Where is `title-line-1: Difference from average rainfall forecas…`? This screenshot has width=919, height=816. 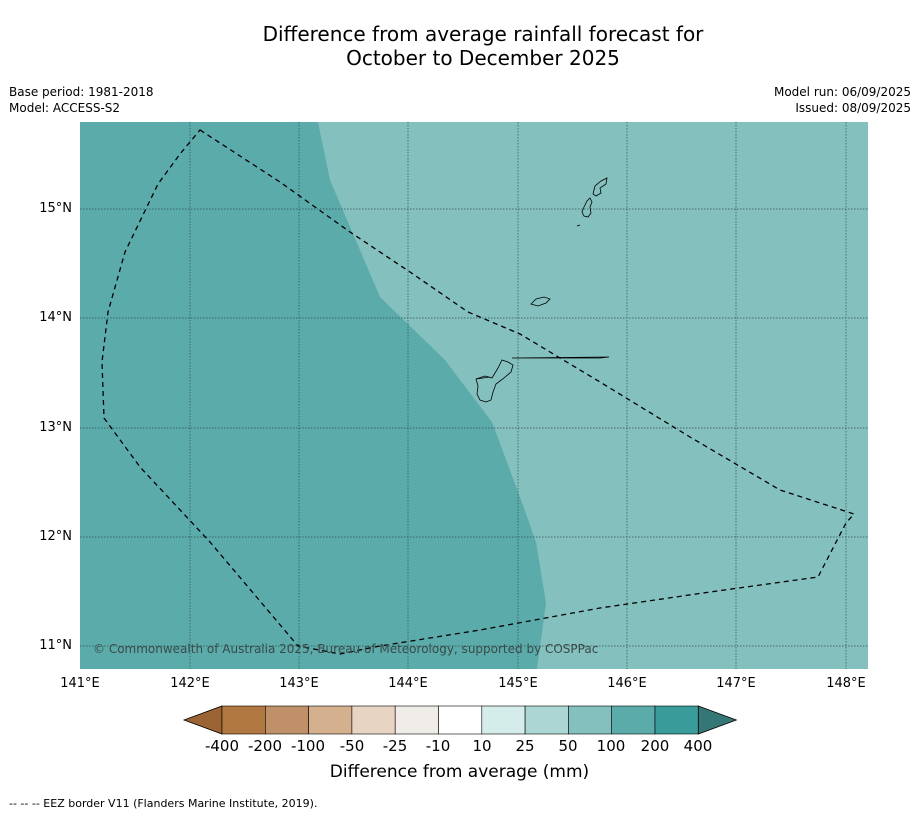
title-line-1: Difference from average rainfall forecas… is located at coordinates (483, 34).